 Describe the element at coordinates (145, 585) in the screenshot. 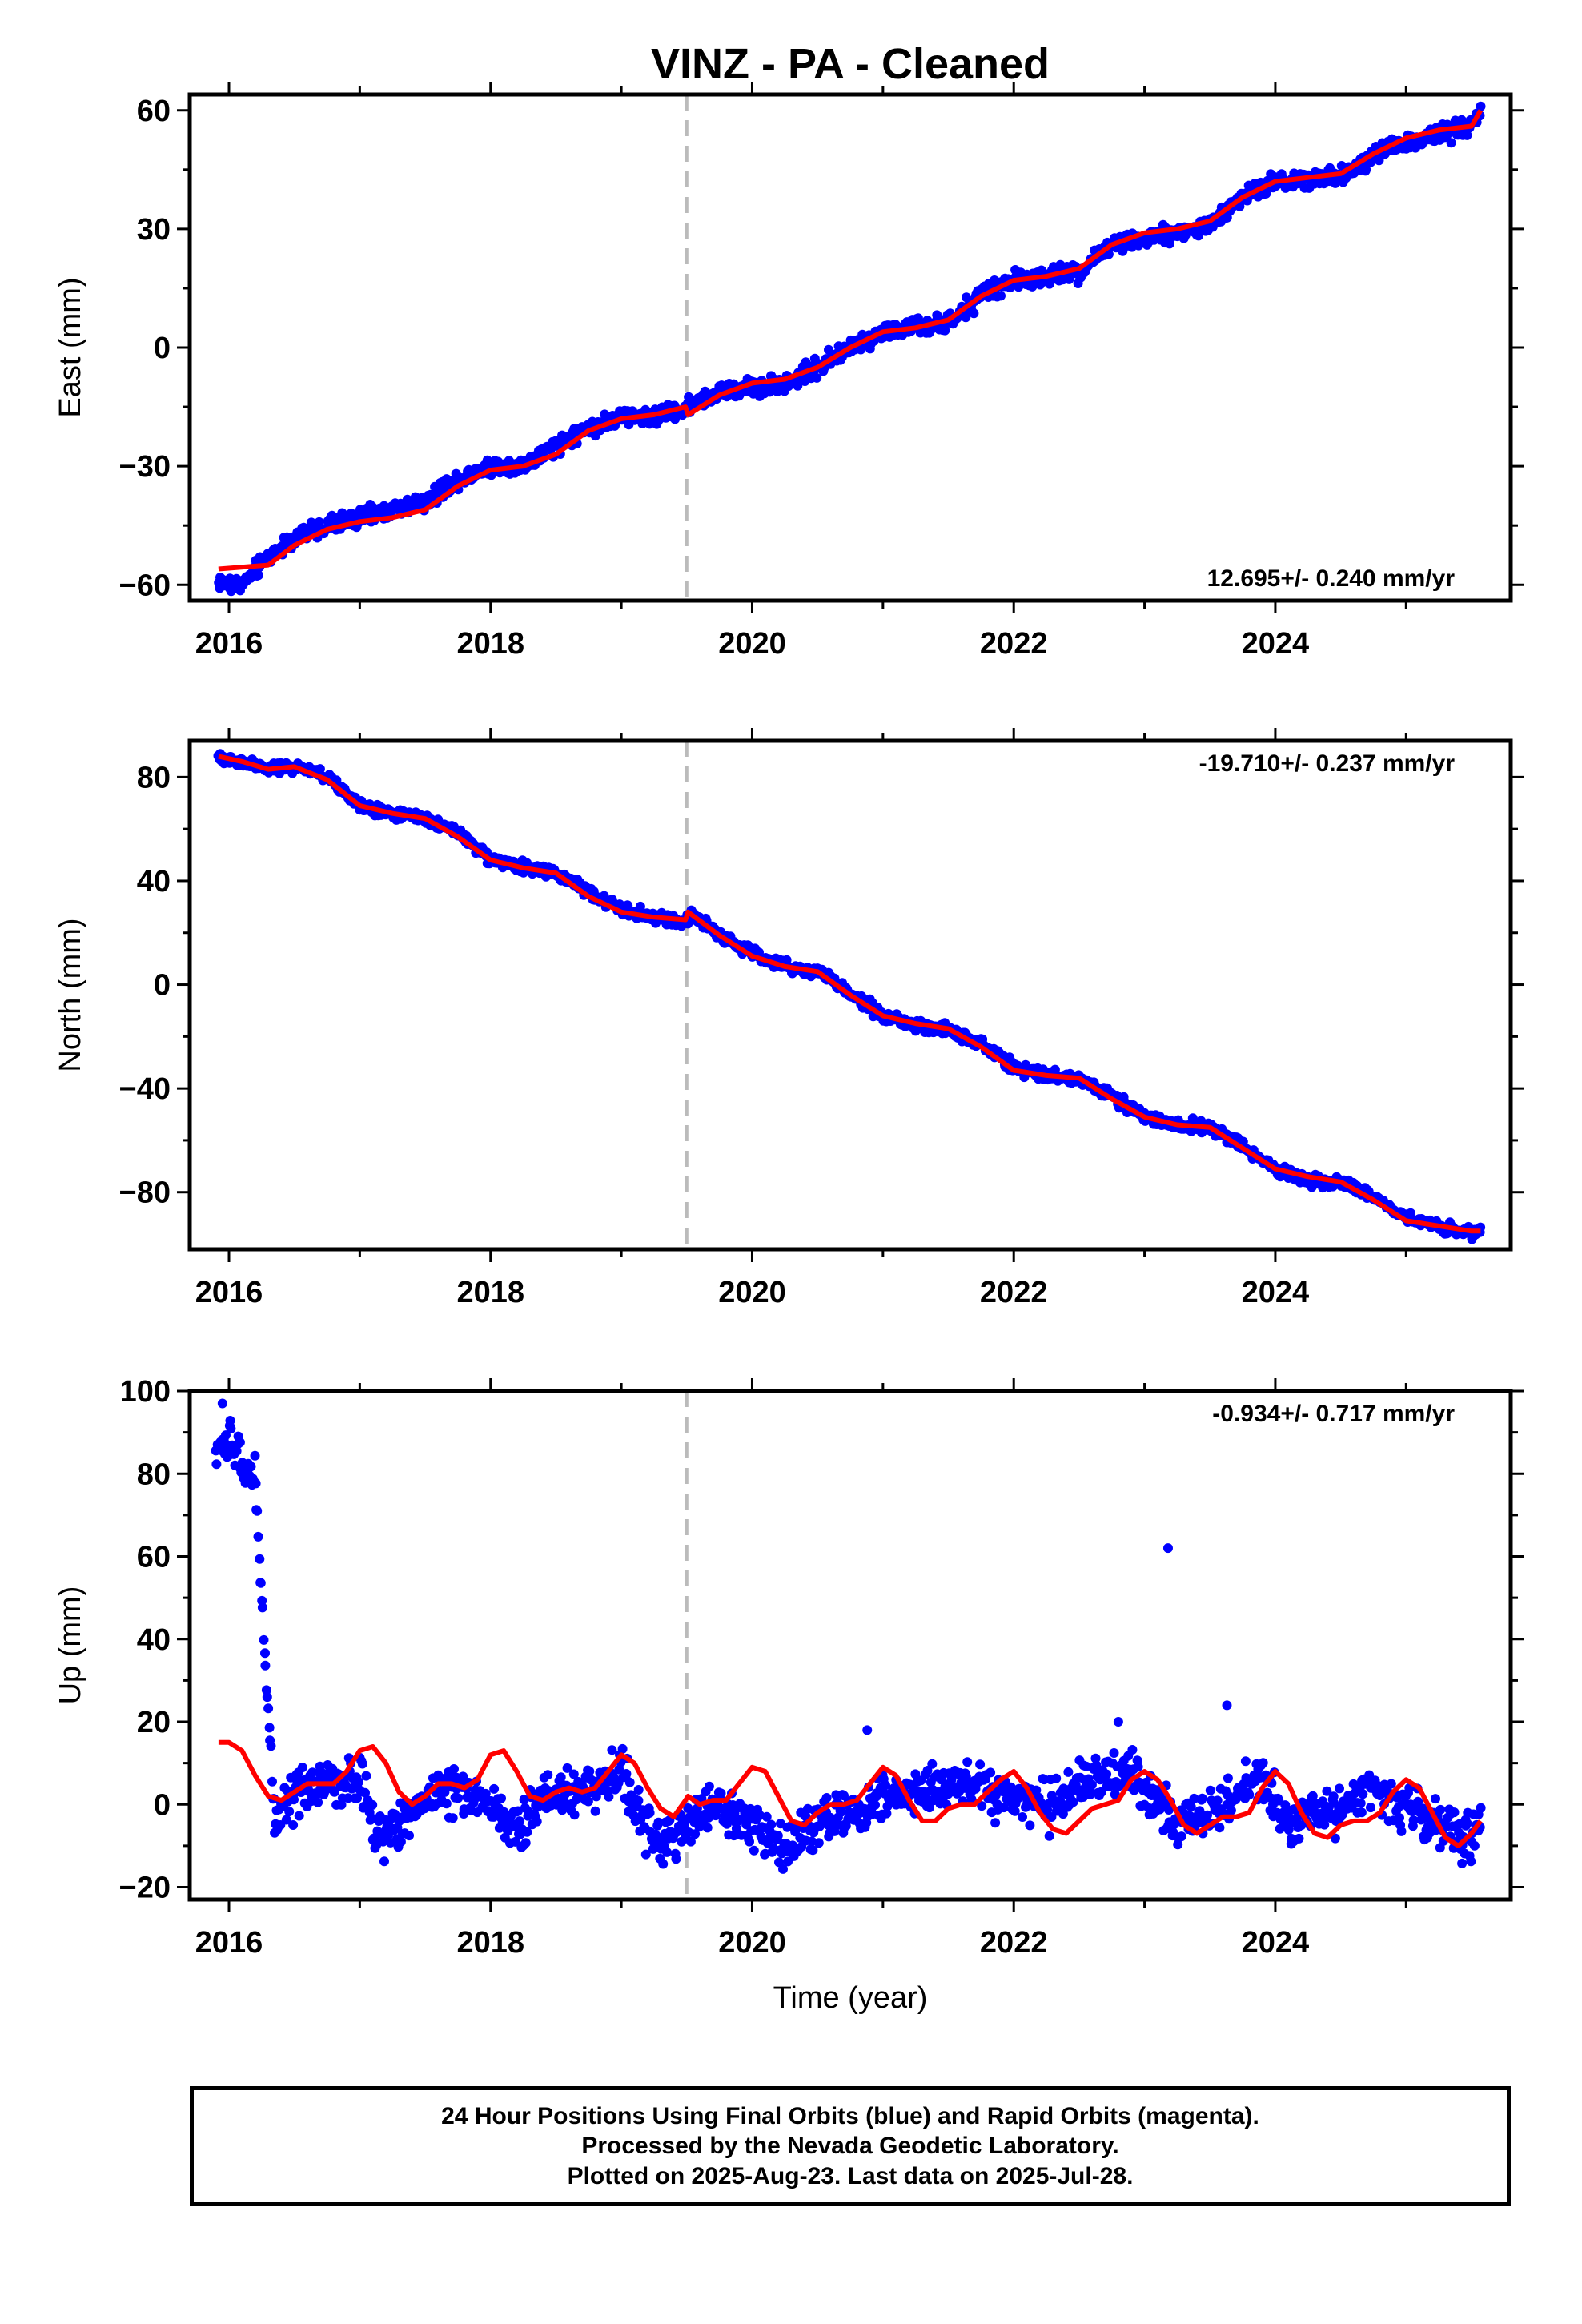

I see `y-tick-label: −60` at that location.